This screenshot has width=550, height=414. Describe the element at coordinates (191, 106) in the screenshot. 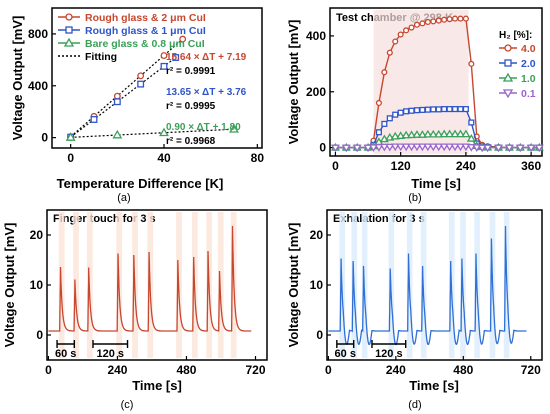

I see `fit-r-squared: r² = 0.9995` at that location.